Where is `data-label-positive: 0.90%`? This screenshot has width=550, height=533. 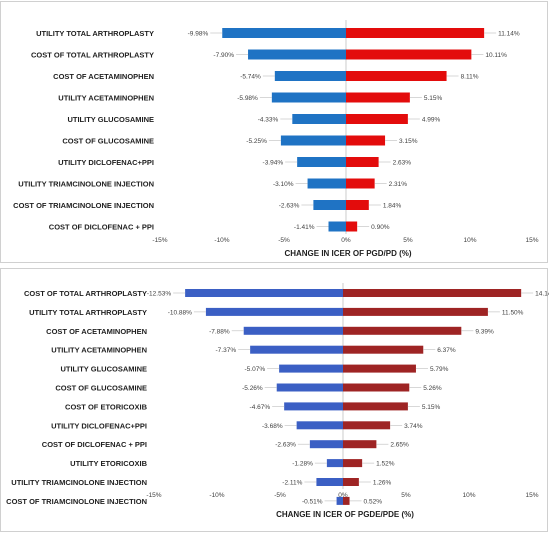
data-label-positive: 0.90% is located at coordinates (380, 227).